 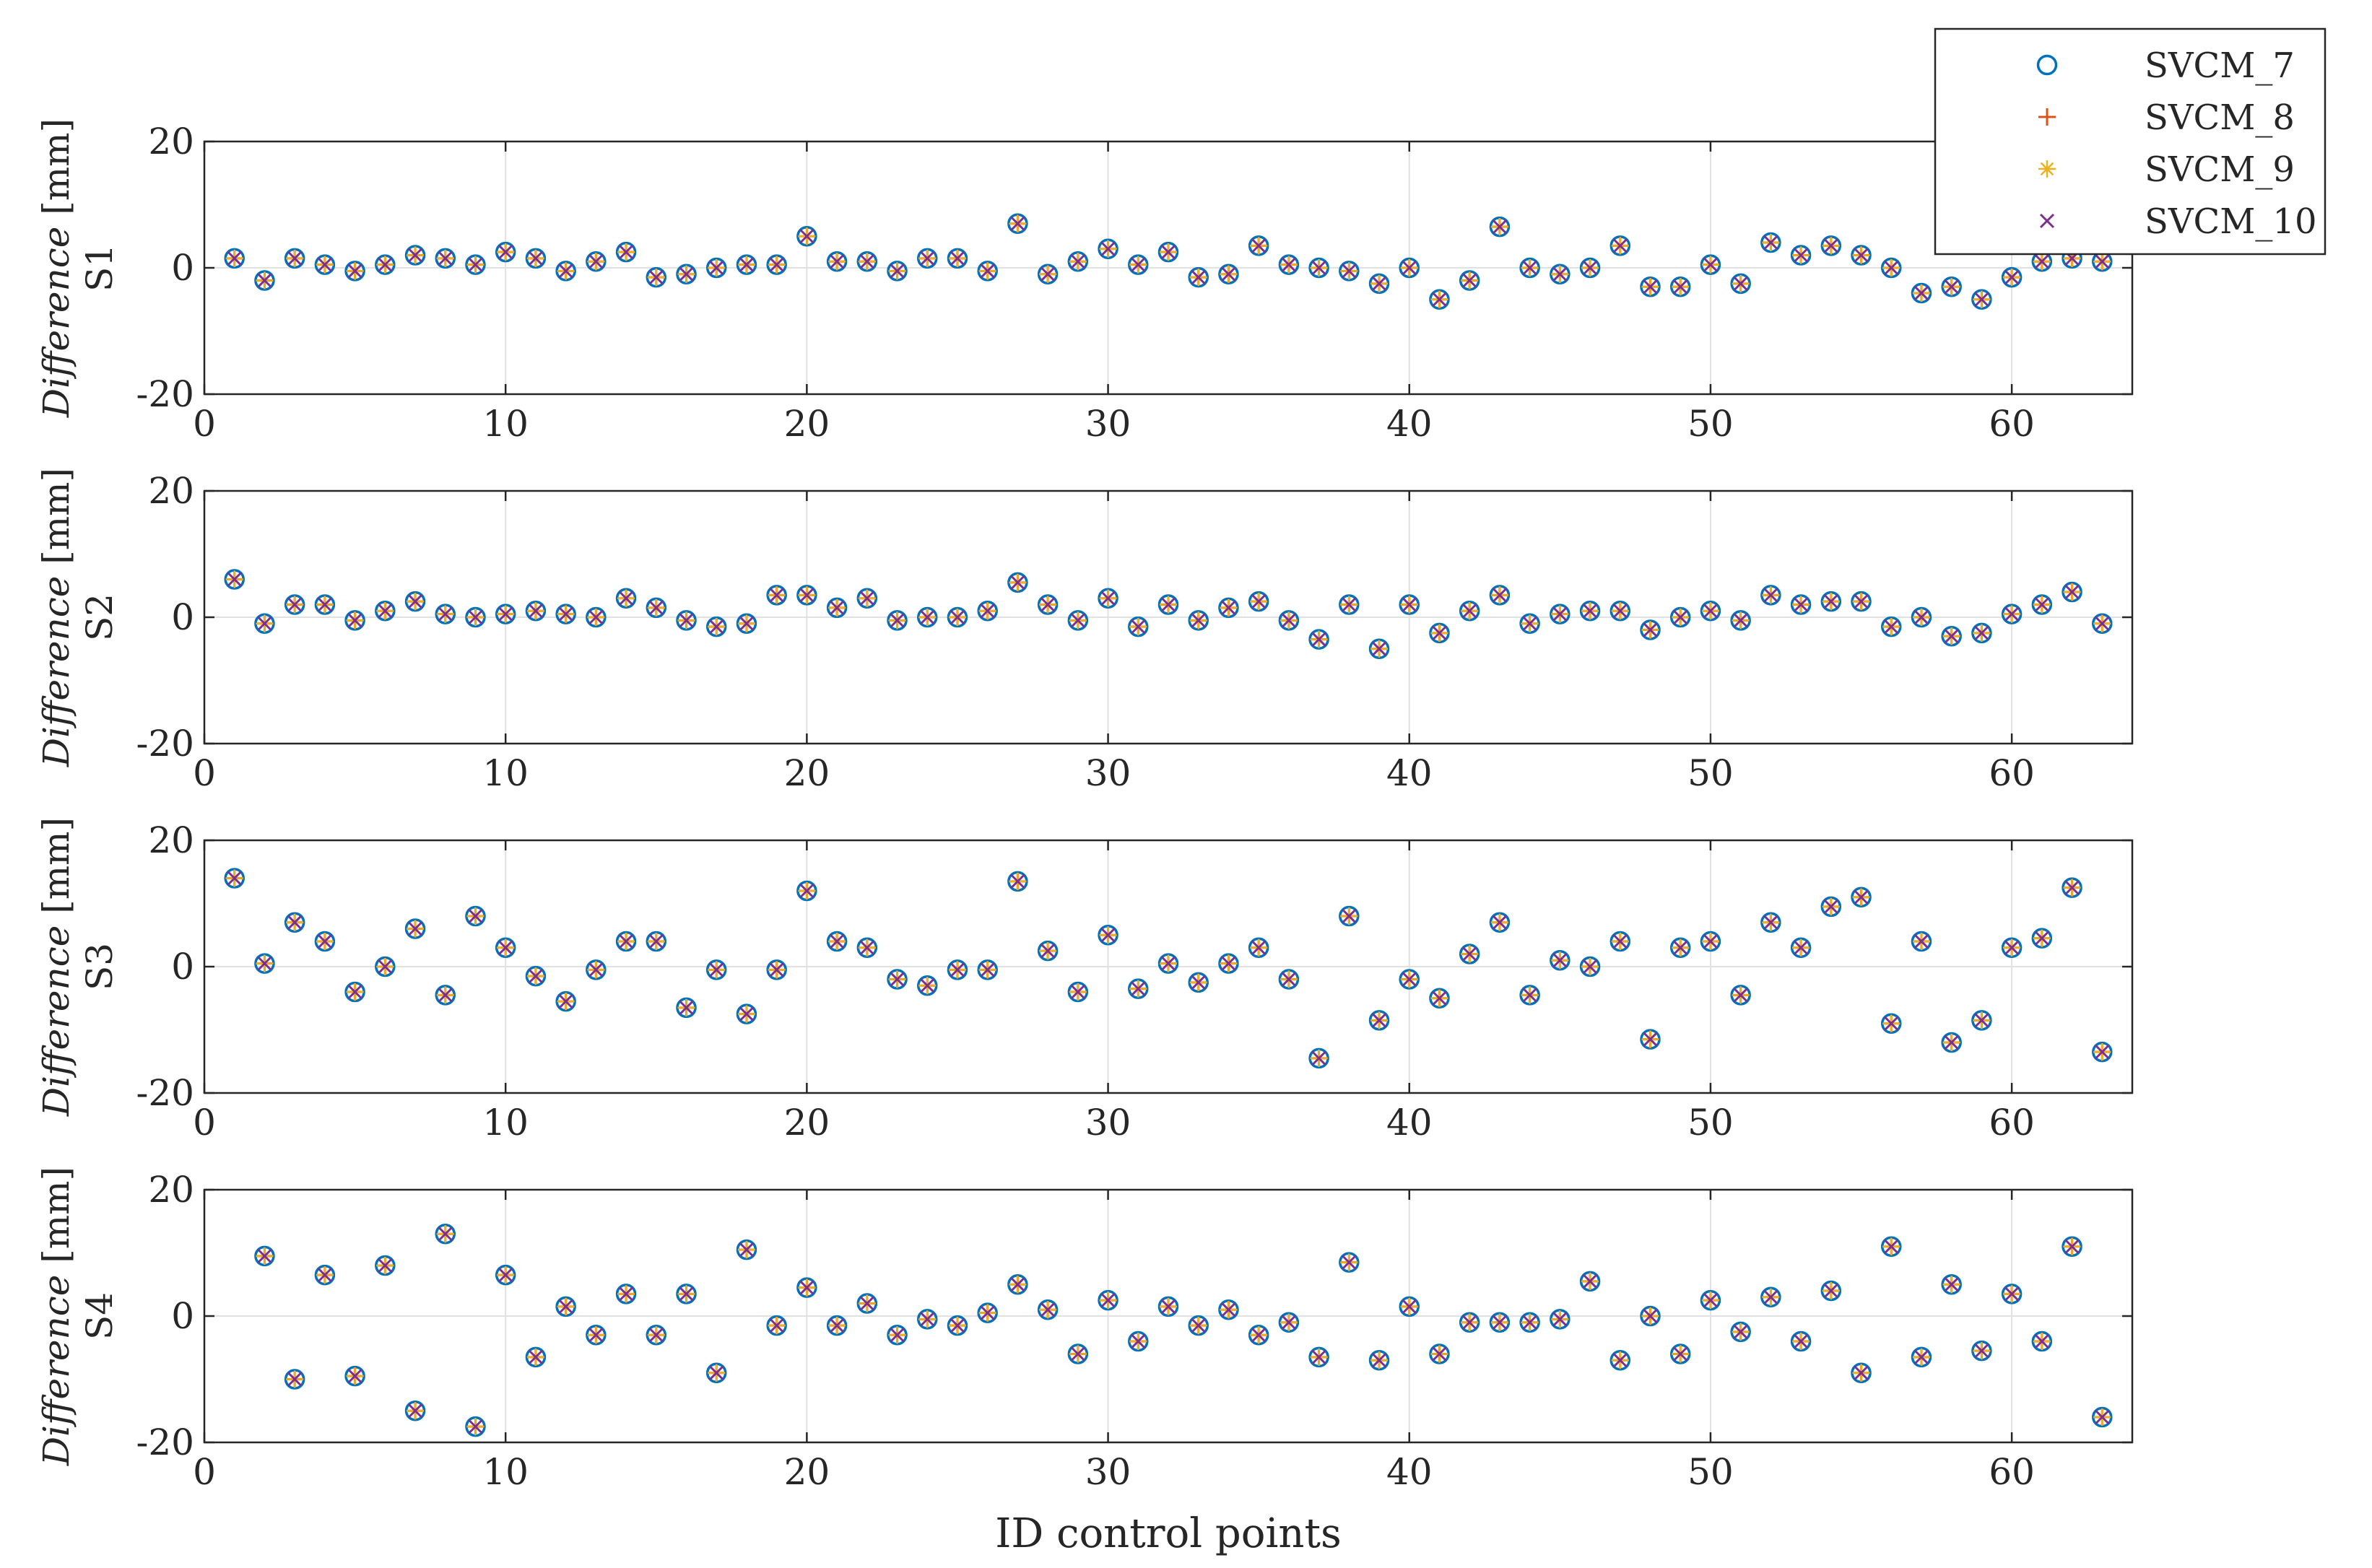 I want to click on x-tick-label: 10, so click(x=505, y=1472).